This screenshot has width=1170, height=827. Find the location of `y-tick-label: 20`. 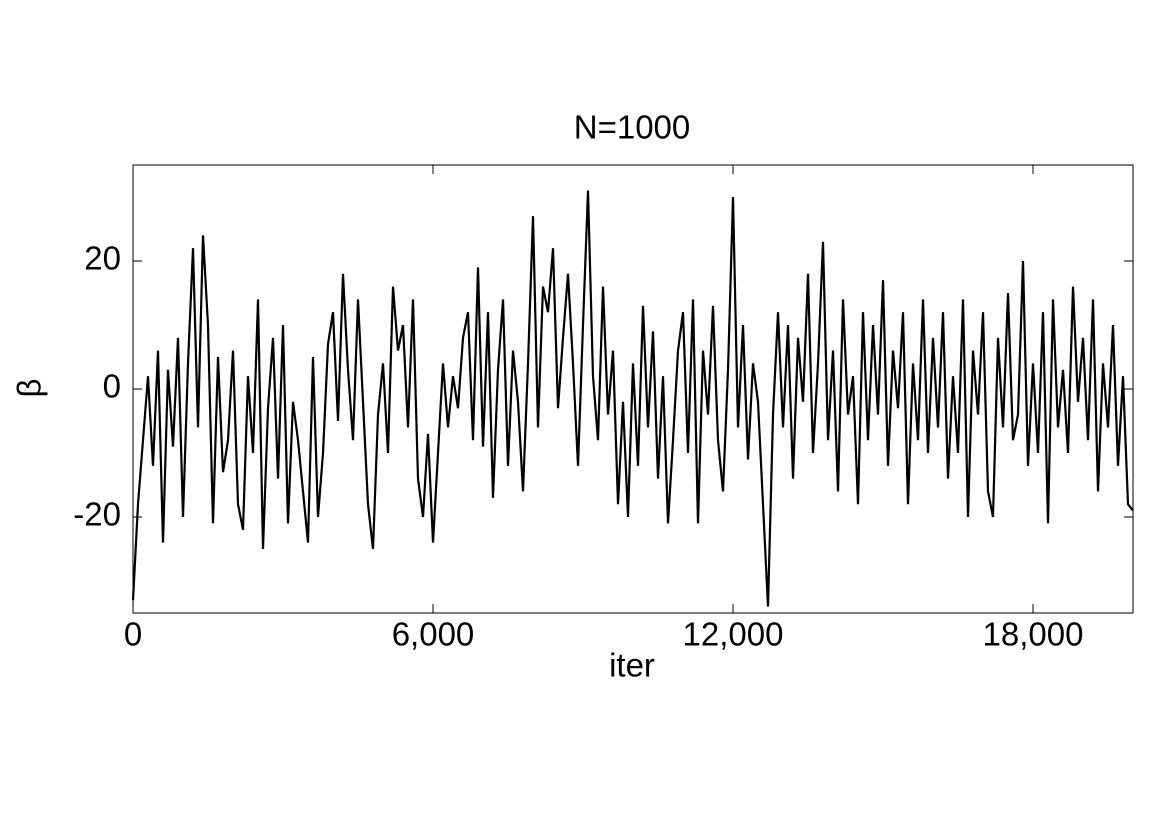

y-tick-label: 20 is located at coordinates (102, 258).